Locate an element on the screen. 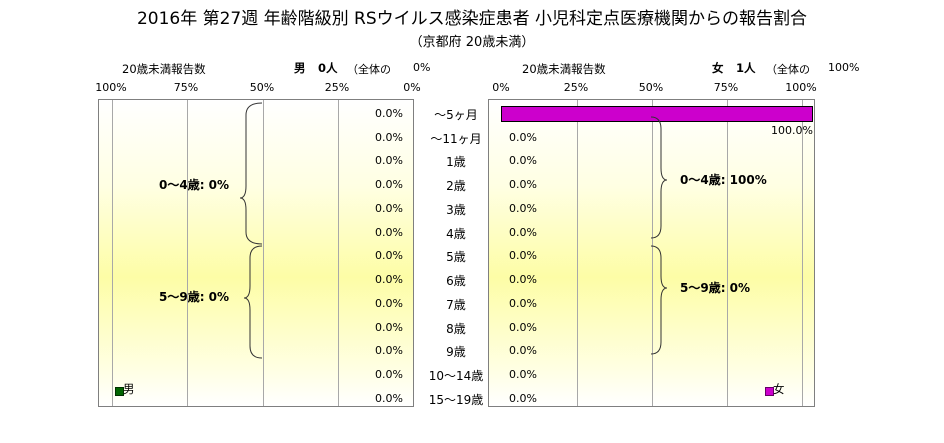  category-label: 7歳 is located at coordinates (456, 304).